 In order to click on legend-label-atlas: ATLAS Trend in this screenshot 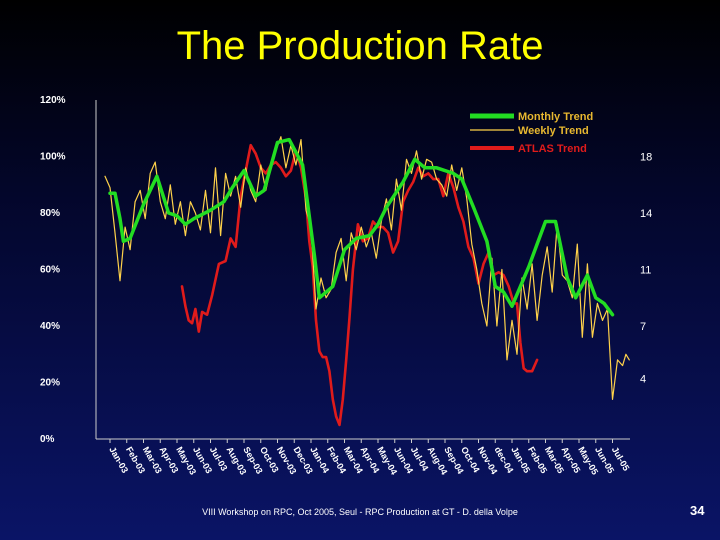, I will do `click(552, 149)`.